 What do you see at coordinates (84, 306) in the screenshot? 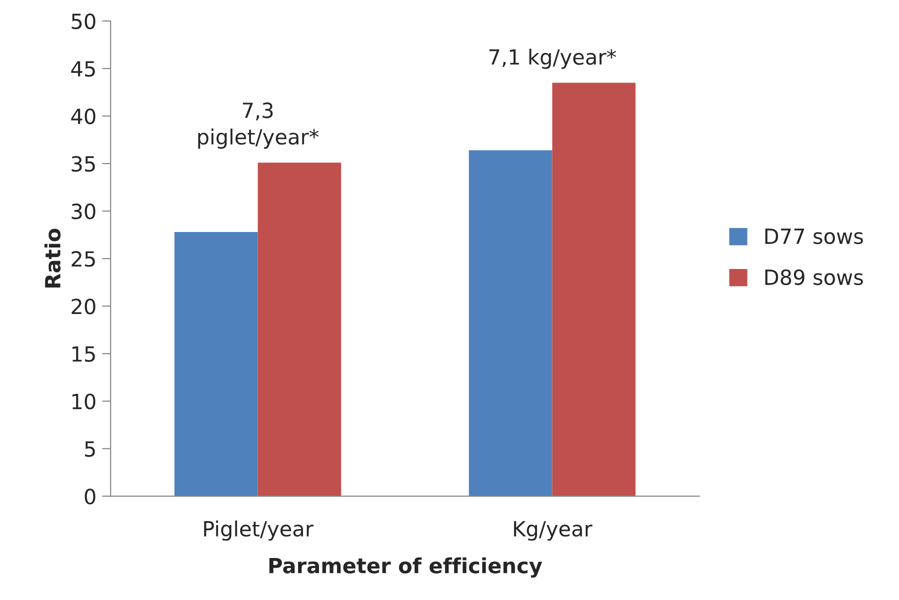
I see `y-tick-label: 20` at bounding box center [84, 306].